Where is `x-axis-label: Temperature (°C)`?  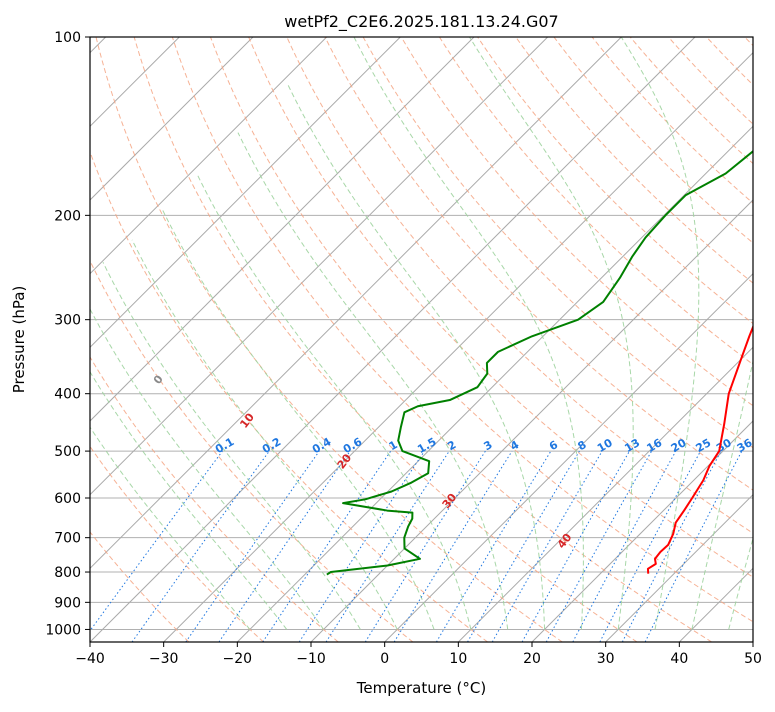
x-axis-label: Temperature (°C) is located at coordinates (421, 688).